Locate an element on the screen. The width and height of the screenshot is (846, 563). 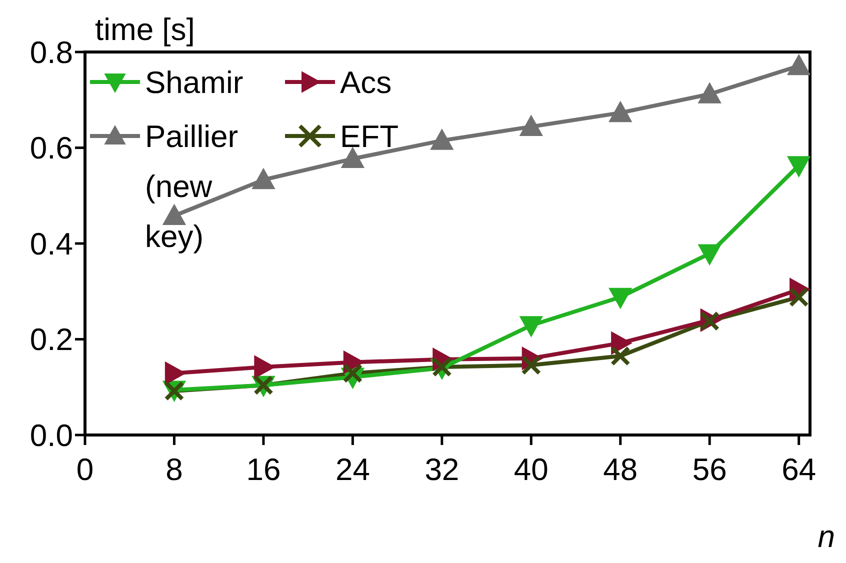
legend-label: EFT is located at coordinates (369, 136).